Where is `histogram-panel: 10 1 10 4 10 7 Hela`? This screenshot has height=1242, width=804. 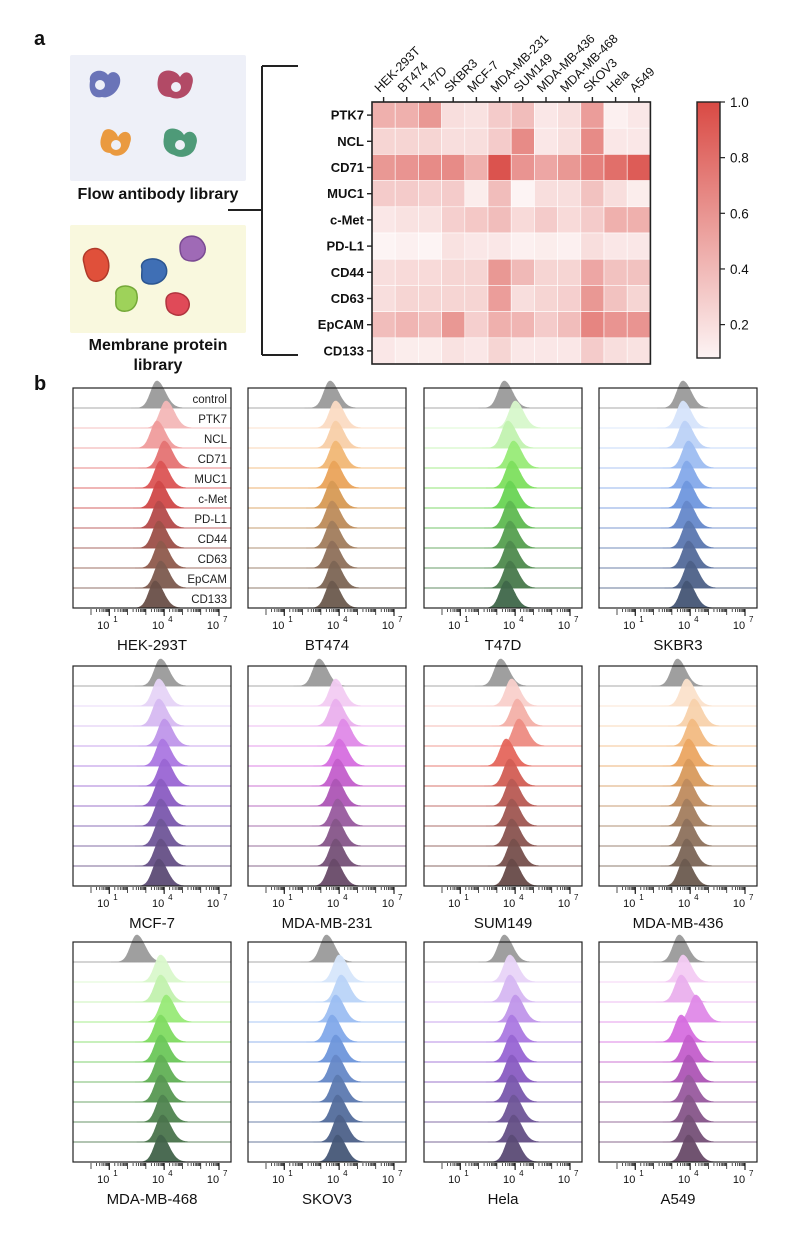
histogram-panel: 10 1 10 4 10 7 Hela is located at coordinates (503, 1071).